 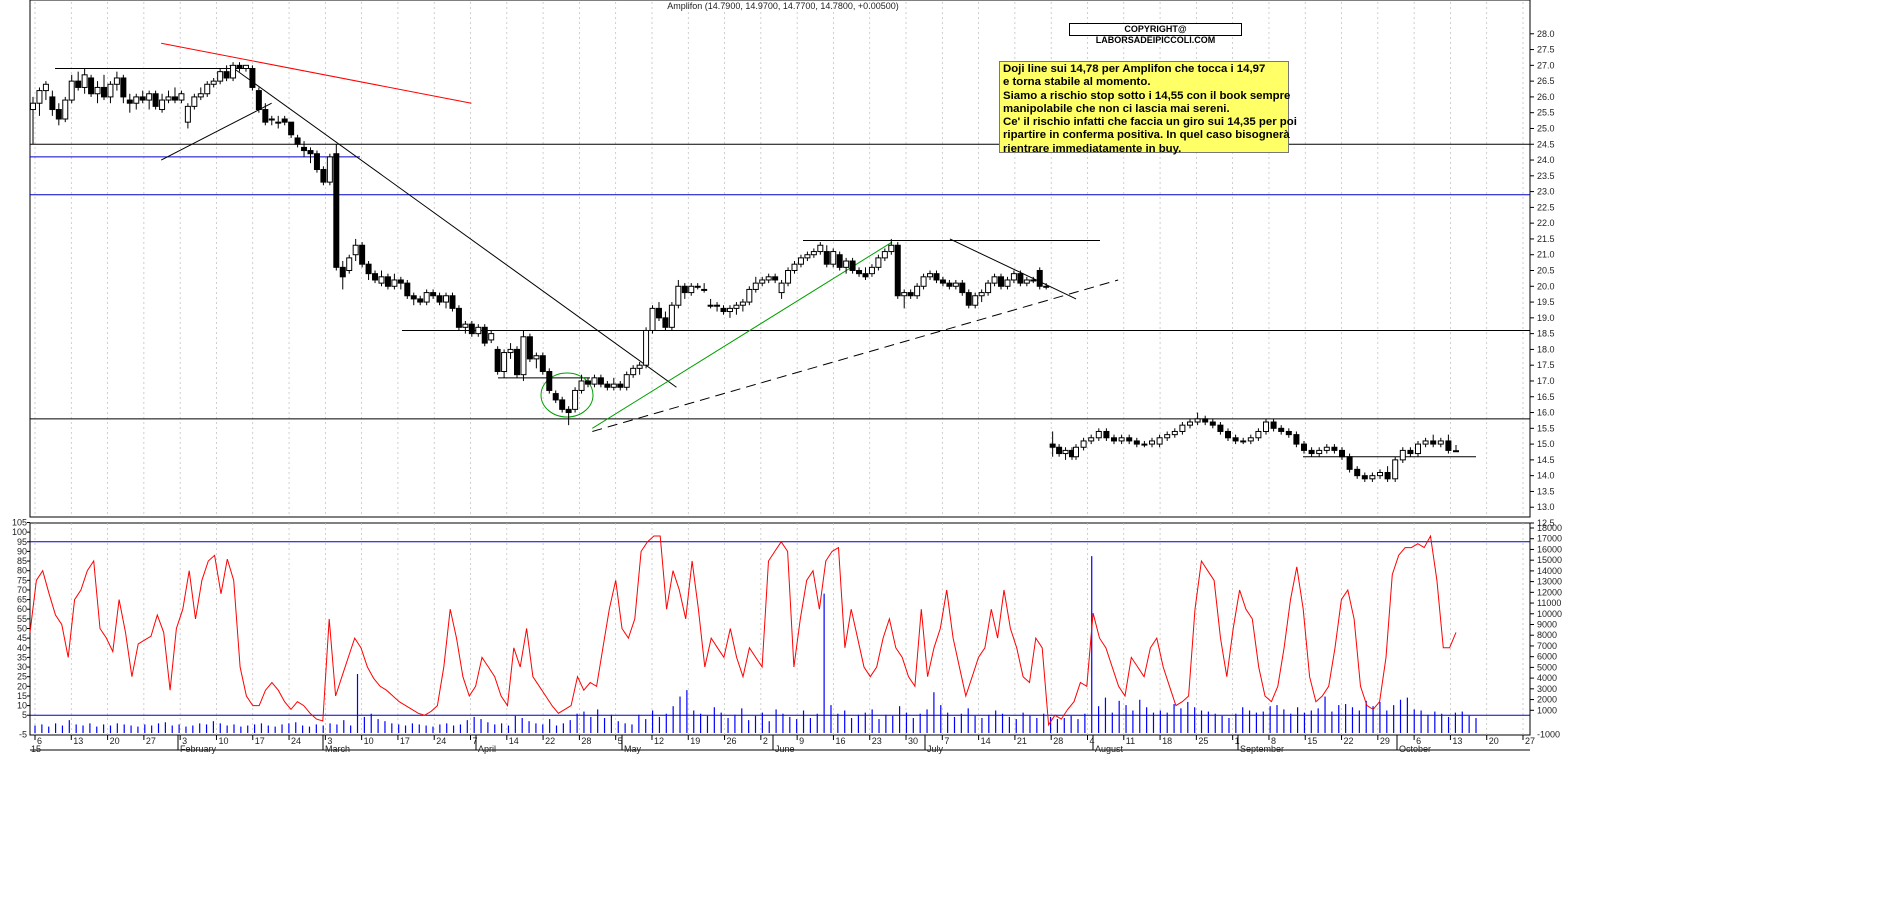 I want to click on x-tick-label: 1, so click(x=1237, y=741).